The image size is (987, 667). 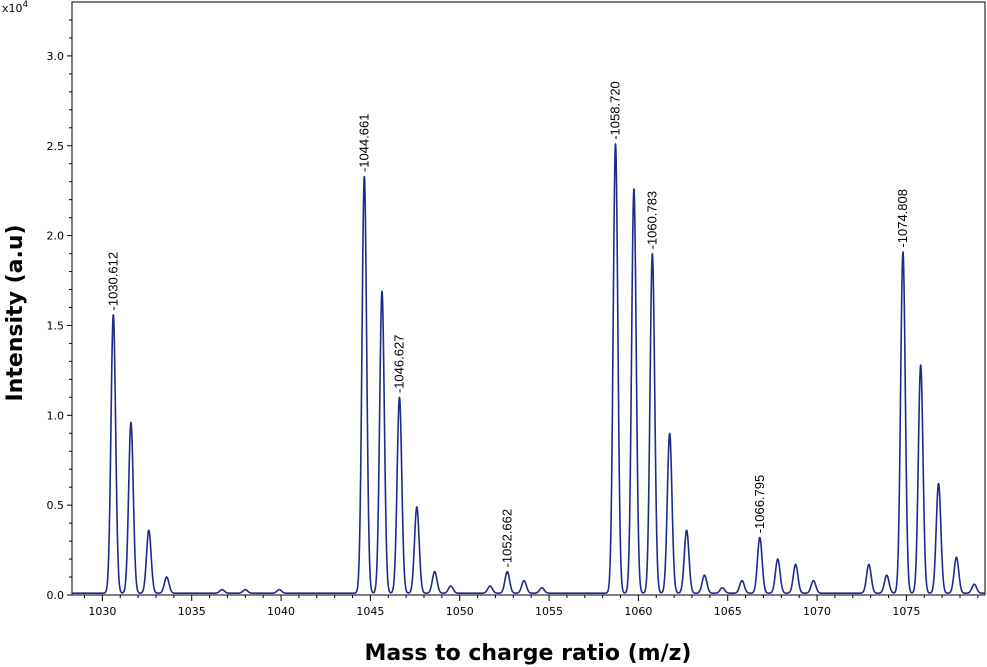 I want to click on y-axis-title: Intensity (a.u), so click(x=15, y=312).